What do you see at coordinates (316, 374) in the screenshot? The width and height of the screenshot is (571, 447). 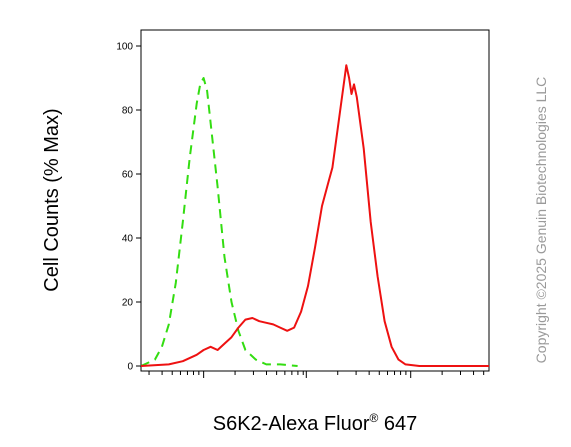 I see `x-axis-ticks` at bounding box center [316, 374].